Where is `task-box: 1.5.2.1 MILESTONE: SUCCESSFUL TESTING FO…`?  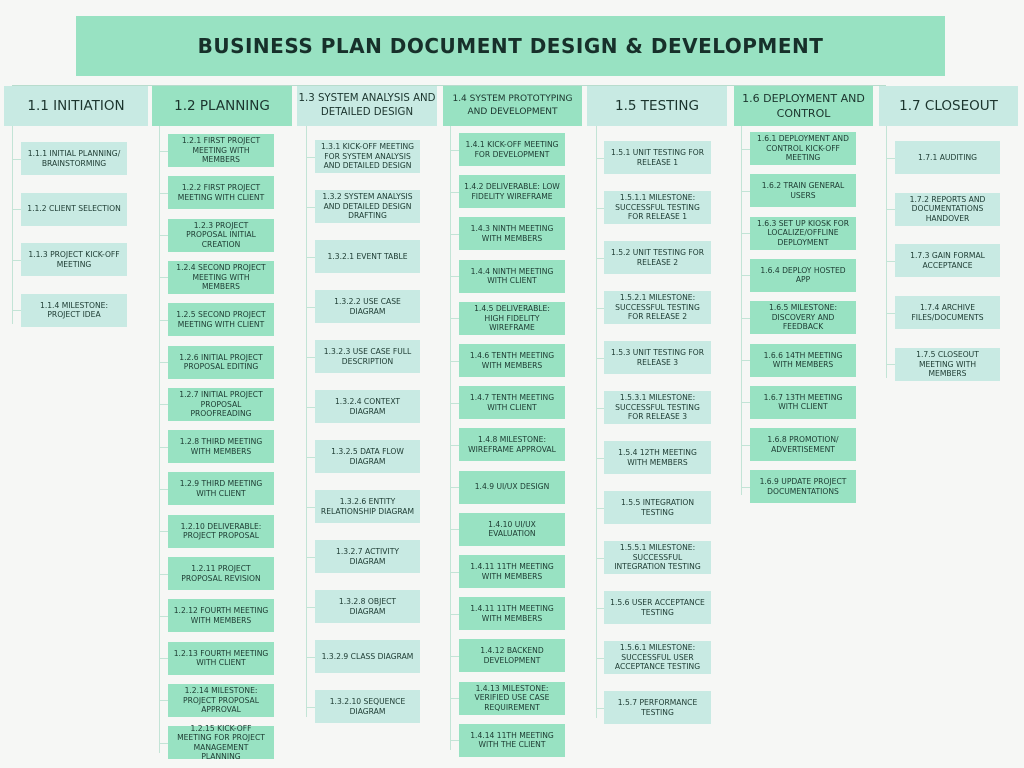
task-box: 1.5.2.1 MILESTONE: SUCCESSFUL TESTING FO… is located at coordinates (657, 307).